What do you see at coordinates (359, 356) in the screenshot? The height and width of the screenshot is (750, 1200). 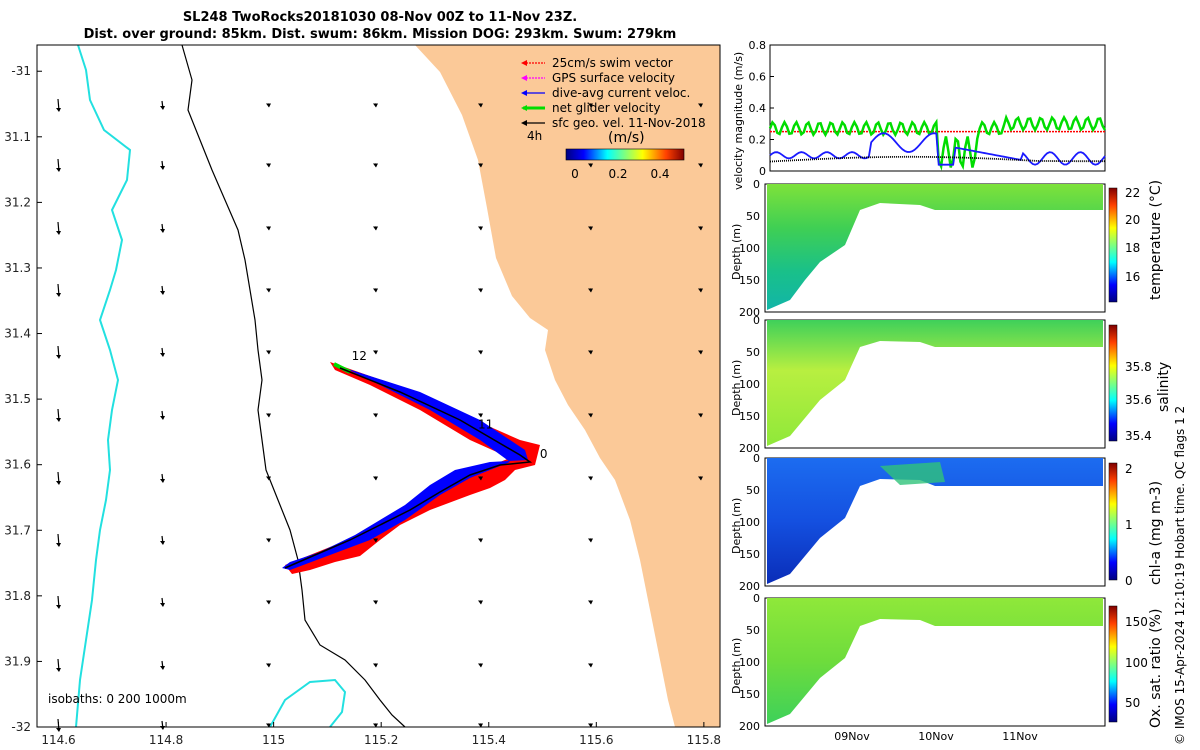 I see `day-label: 12` at bounding box center [359, 356].